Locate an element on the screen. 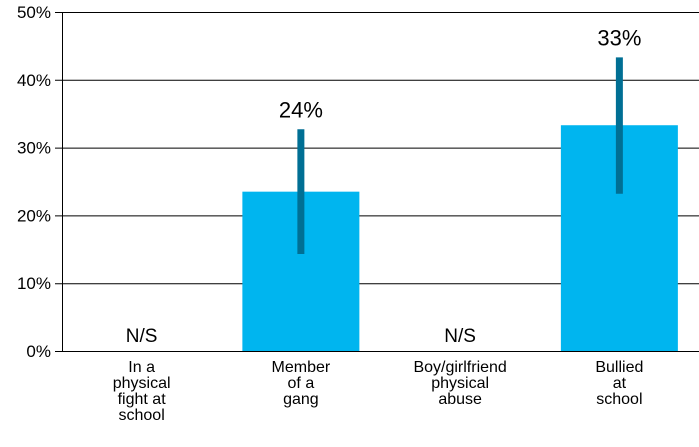  data-label: 24% is located at coordinates (301, 109).